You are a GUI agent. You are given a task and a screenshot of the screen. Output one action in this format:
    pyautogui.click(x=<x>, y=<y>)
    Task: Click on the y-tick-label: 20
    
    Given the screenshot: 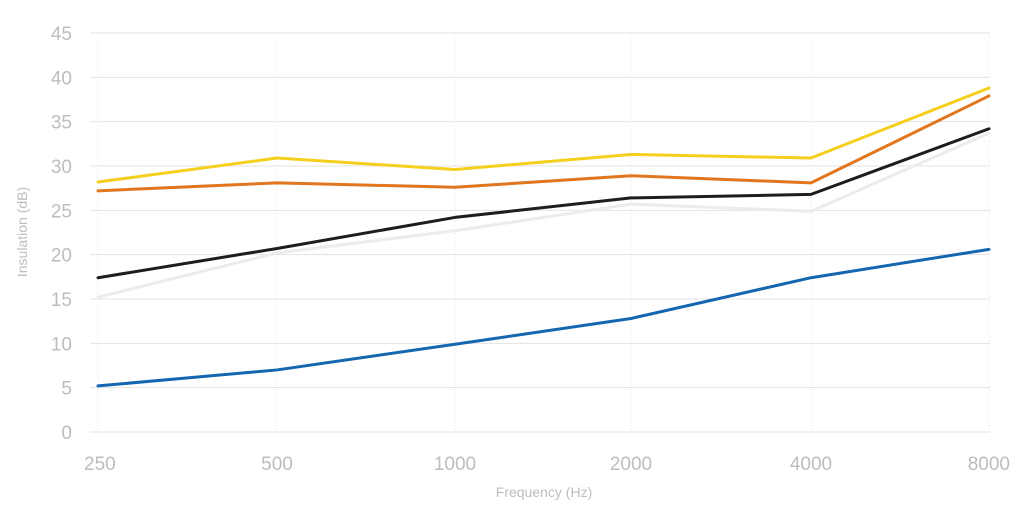 What is the action you would take?
    pyautogui.click(x=61, y=256)
    